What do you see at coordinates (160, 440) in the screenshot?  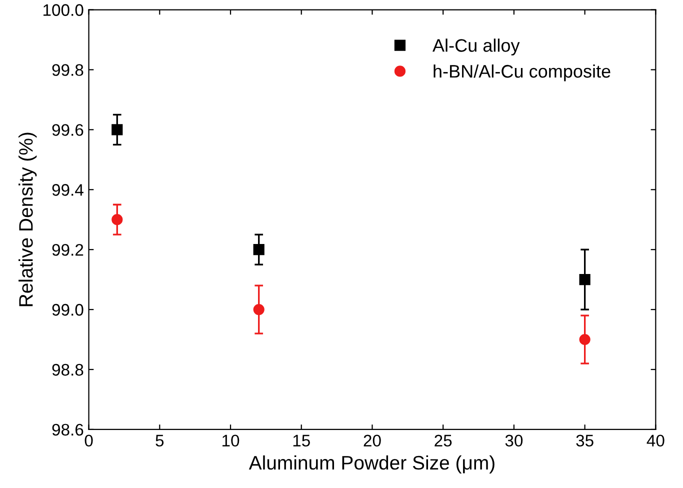 I see `x-tick-label: 5` at bounding box center [160, 440].